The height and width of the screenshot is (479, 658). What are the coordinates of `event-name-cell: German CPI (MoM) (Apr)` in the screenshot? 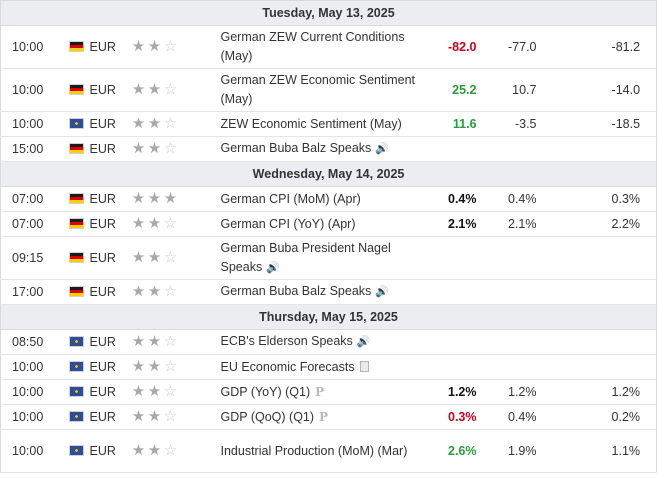 It's located at (324, 199).